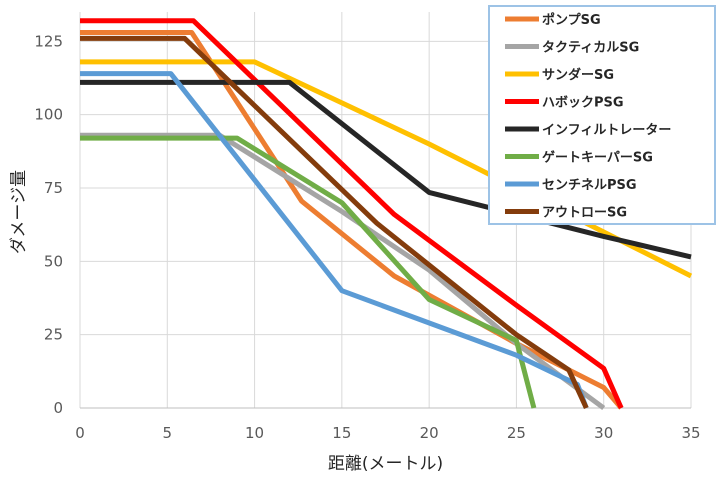 The width and height of the screenshot is (720, 480). Describe the element at coordinates (690, 433) in the screenshot. I see `x-tick-label: 35` at that location.